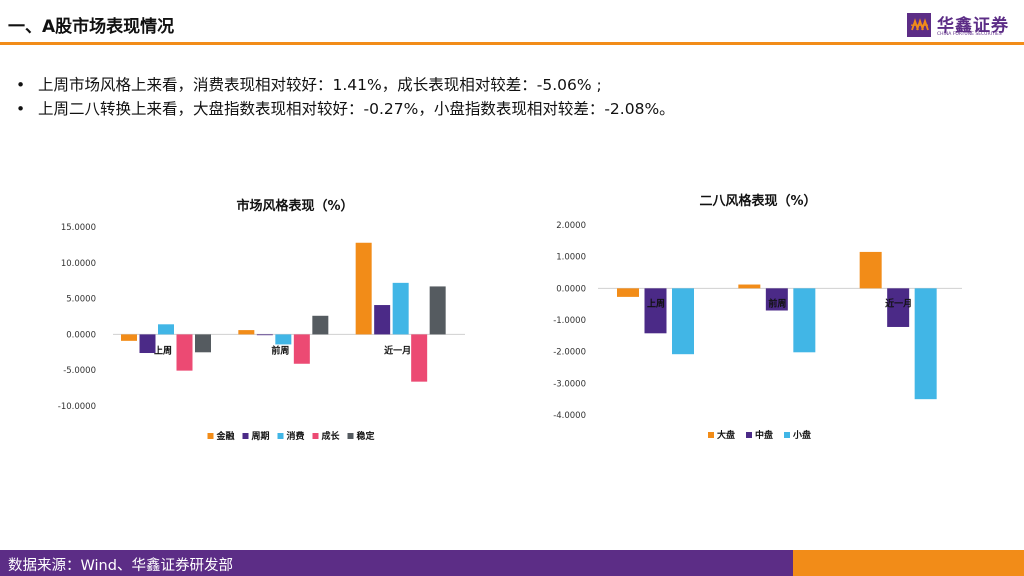 The image size is (1024, 576). Describe the element at coordinates (804, 320) in the screenshot. I see `bar-小盘-前周` at that location.